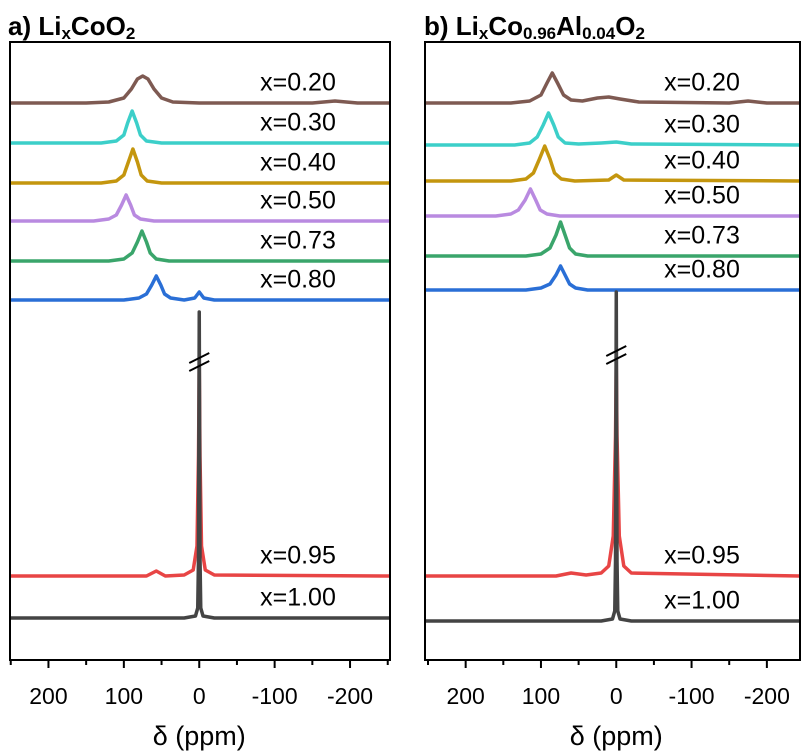 Image resolution: width=801 pixels, height=755 pixels. I want to click on title-part: 0.96, so click(539, 33).